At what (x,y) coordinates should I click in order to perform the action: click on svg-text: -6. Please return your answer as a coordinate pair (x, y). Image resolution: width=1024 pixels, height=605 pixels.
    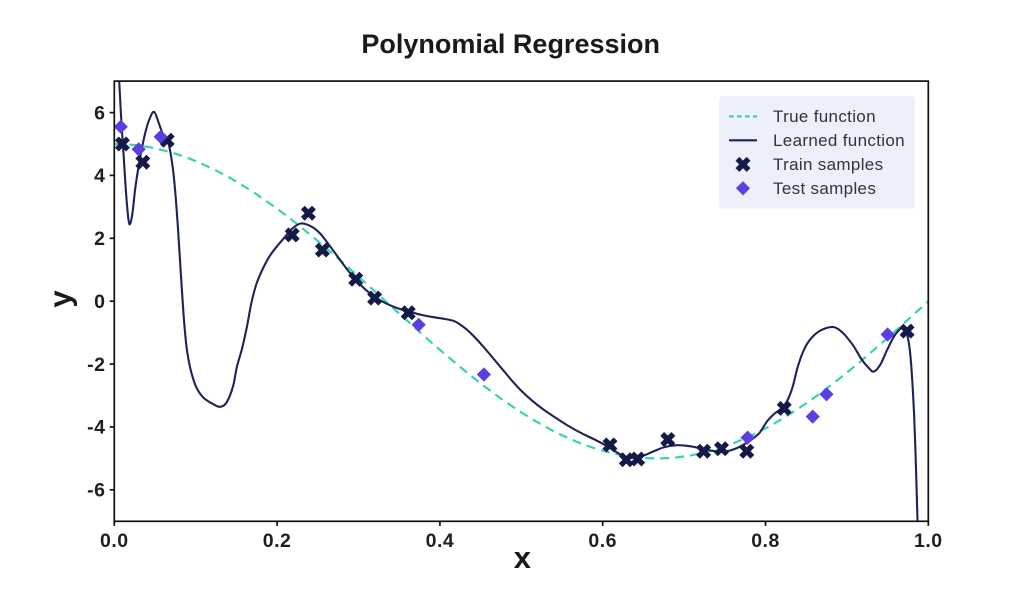
    Looking at the image, I should click on (96, 491).